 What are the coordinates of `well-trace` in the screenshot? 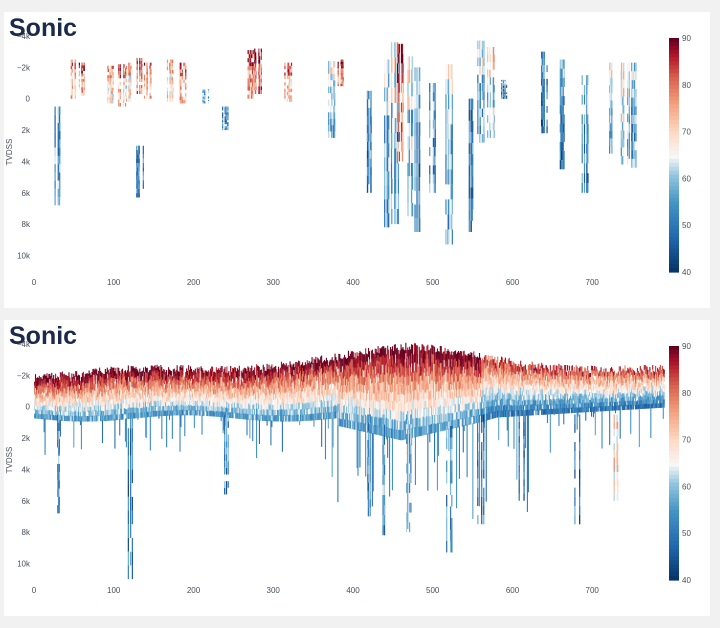 It's located at (410, 136).